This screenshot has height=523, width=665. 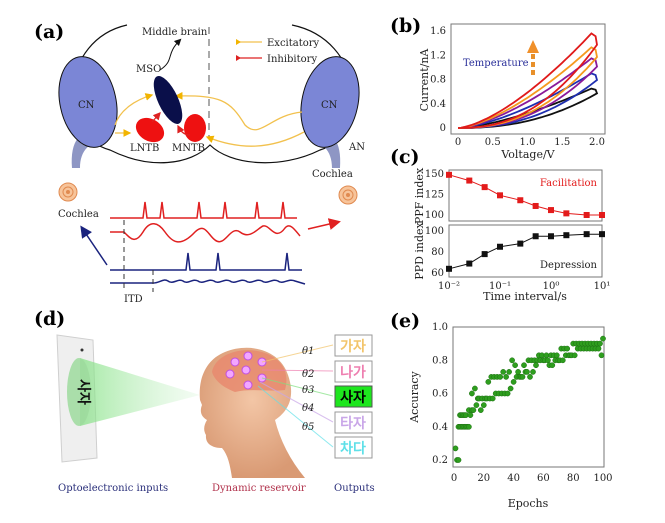 I want to click on depression-annotation: Depression, so click(x=569, y=265).